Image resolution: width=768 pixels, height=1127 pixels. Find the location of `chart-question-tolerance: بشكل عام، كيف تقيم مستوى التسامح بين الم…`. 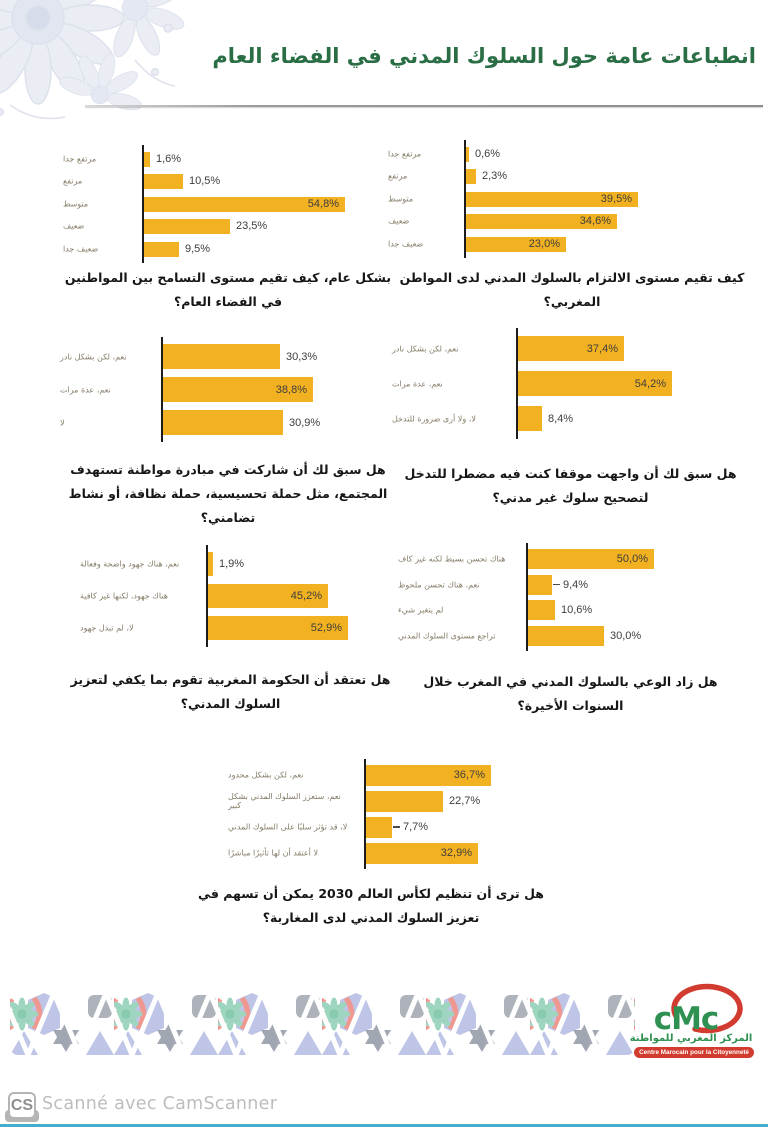

chart-question-tolerance: بشكل عام، كيف تقيم مستوى التسامح بين الم… is located at coordinates (228, 289).